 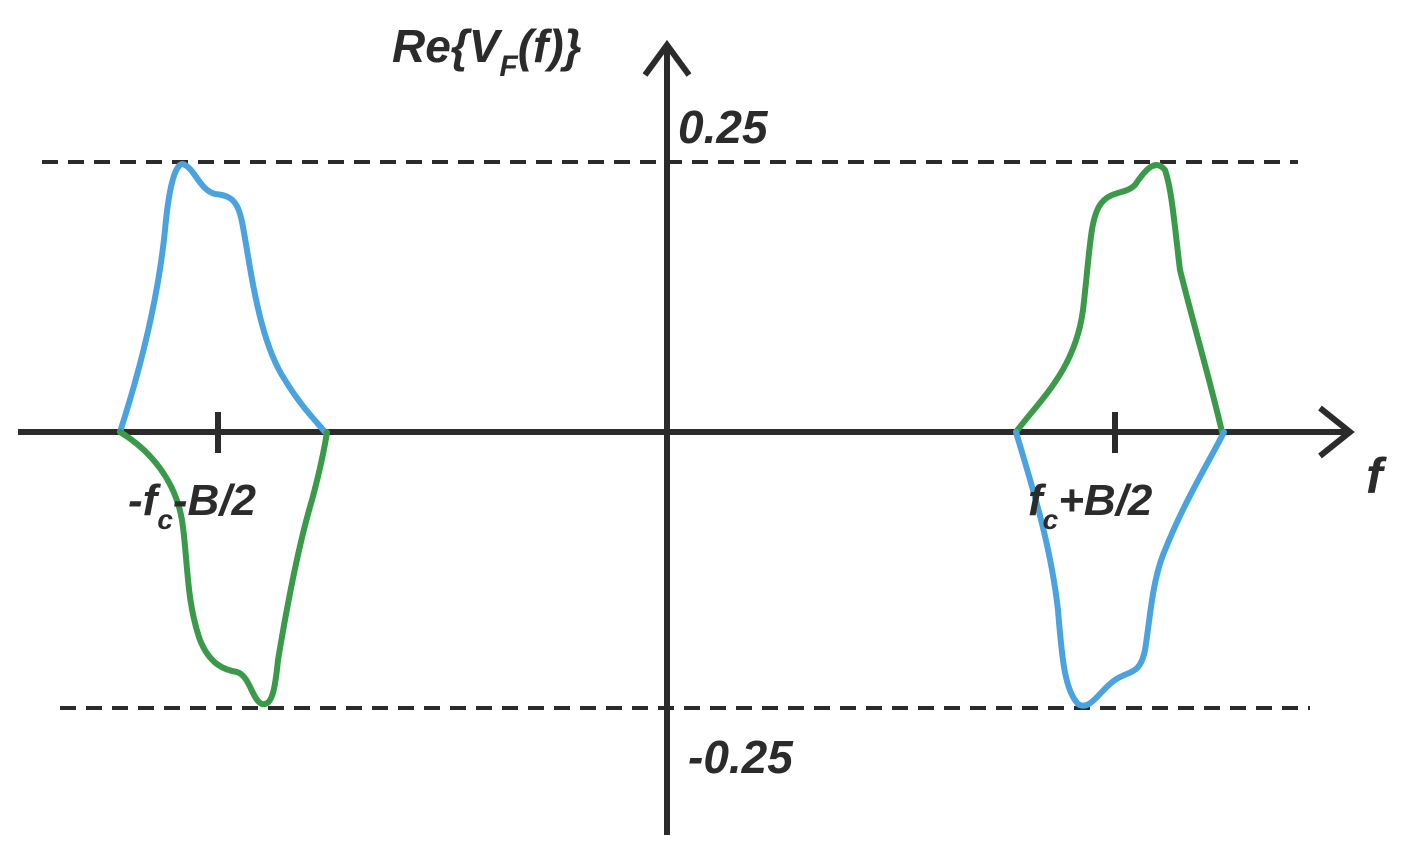 I want to click on tick-left-label: -fc-B/2, so click(x=192, y=505).